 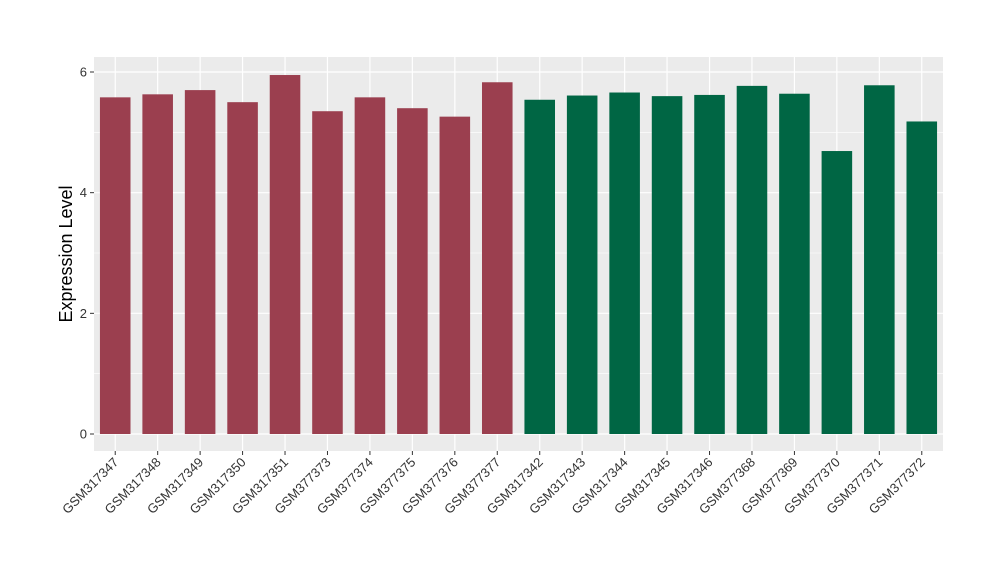 What do you see at coordinates (66, 253) in the screenshot?
I see `y-axis-title: Expression Level` at bounding box center [66, 253].